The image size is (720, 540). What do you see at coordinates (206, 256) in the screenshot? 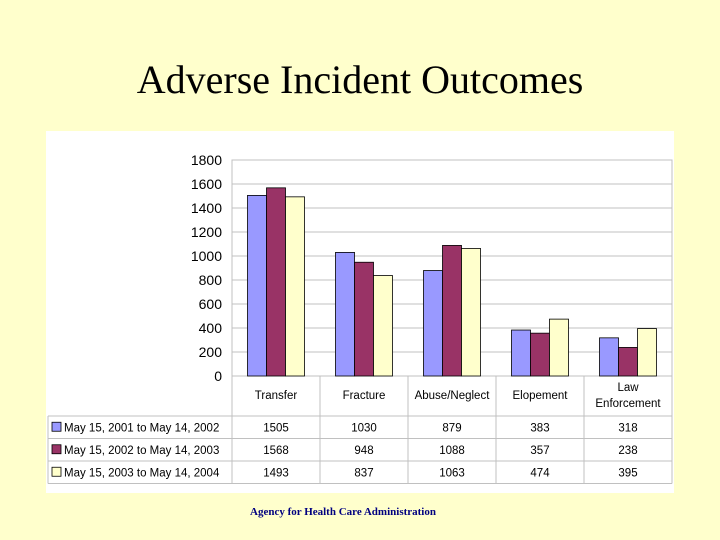
I see `y-tick-label: 1000` at bounding box center [206, 256].